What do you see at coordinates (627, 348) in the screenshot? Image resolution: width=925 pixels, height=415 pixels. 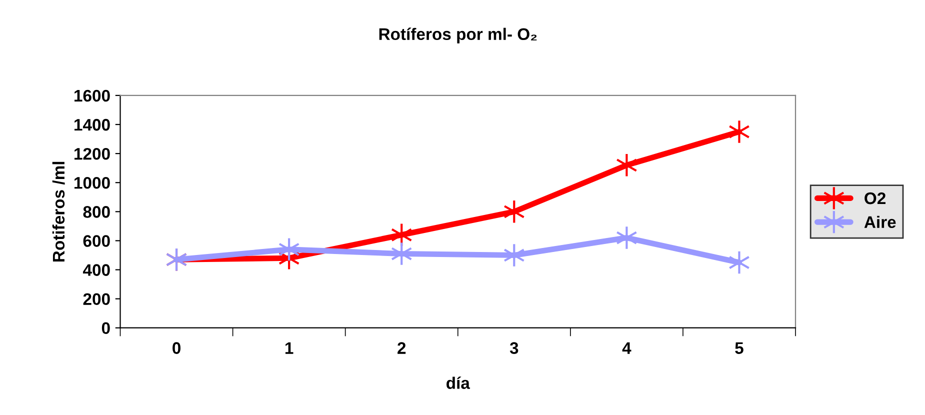 I see `x-tick-label: 4` at bounding box center [627, 348].